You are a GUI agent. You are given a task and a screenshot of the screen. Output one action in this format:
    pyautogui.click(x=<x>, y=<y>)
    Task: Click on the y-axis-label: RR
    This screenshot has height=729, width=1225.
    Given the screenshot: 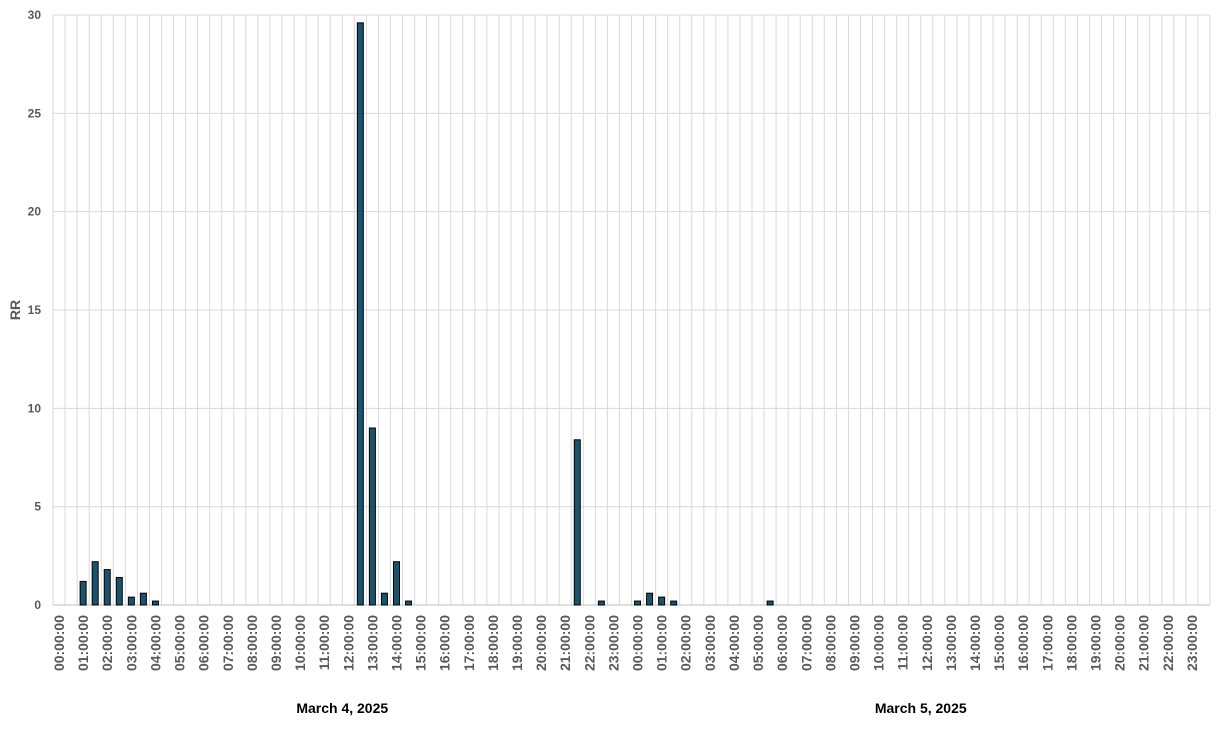 What is the action you would take?
    pyautogui.click(x=15, y=310)
    